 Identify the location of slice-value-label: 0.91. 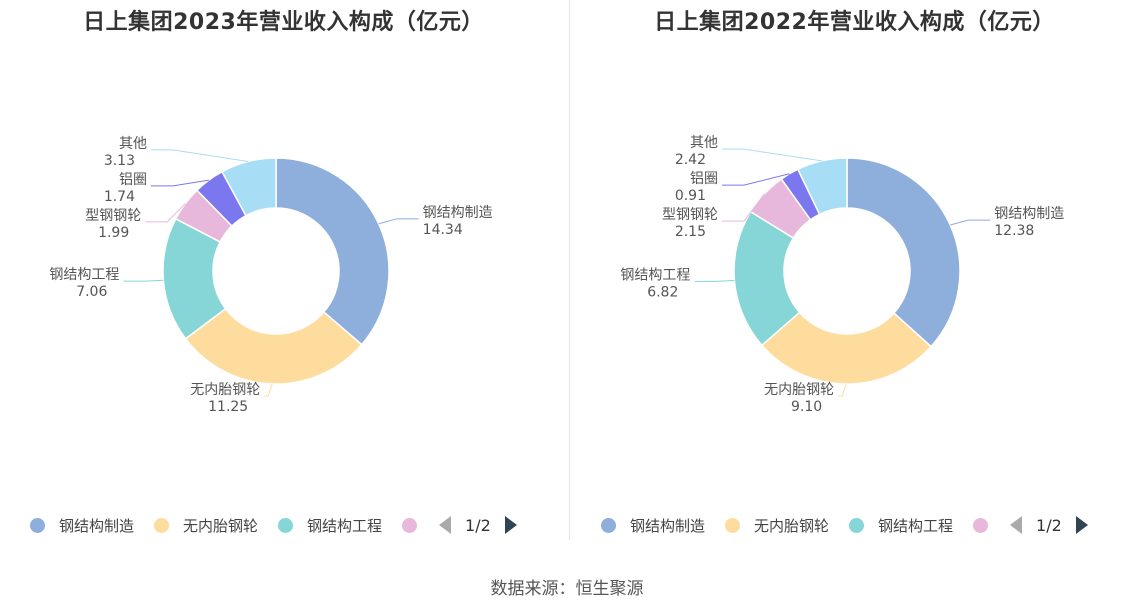
(690, 196).